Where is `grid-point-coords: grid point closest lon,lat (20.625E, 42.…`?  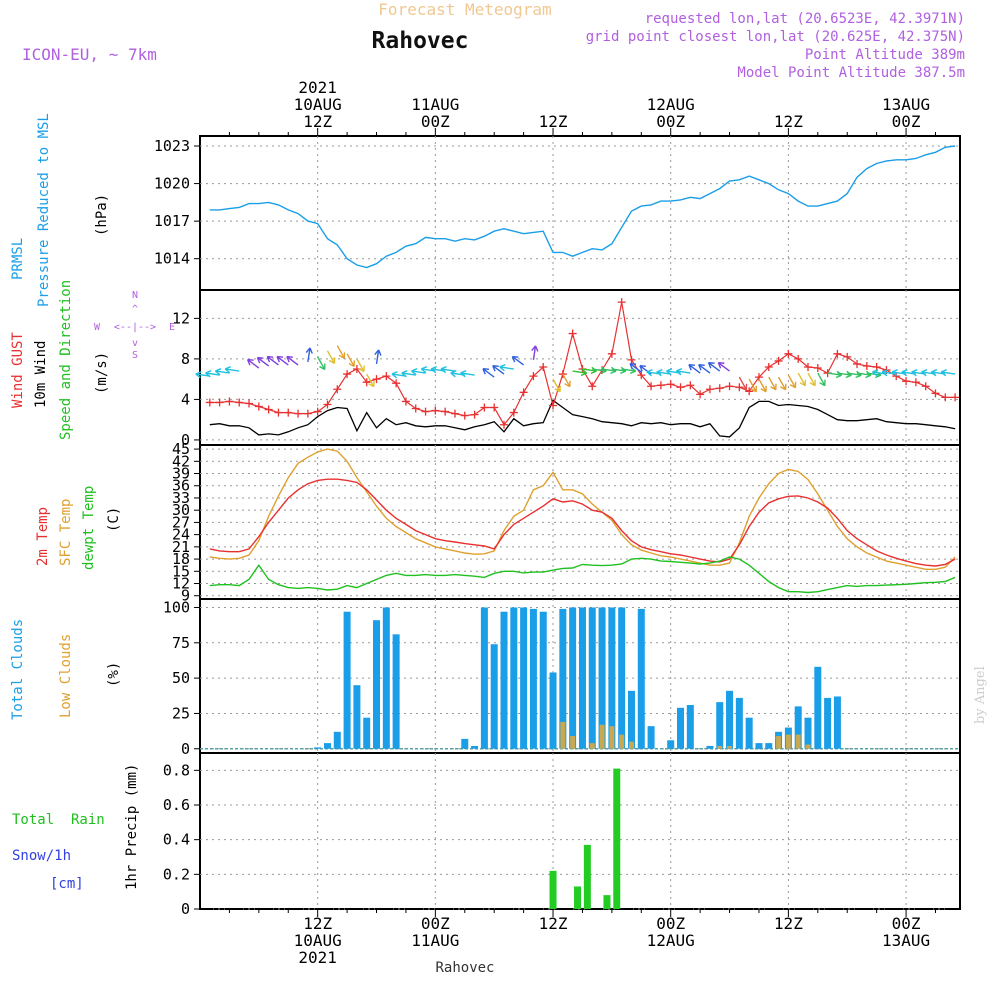 grid-point-coords: grid point closest lon,lat (20.625E, 42.… is located at coordinates (775, 37).